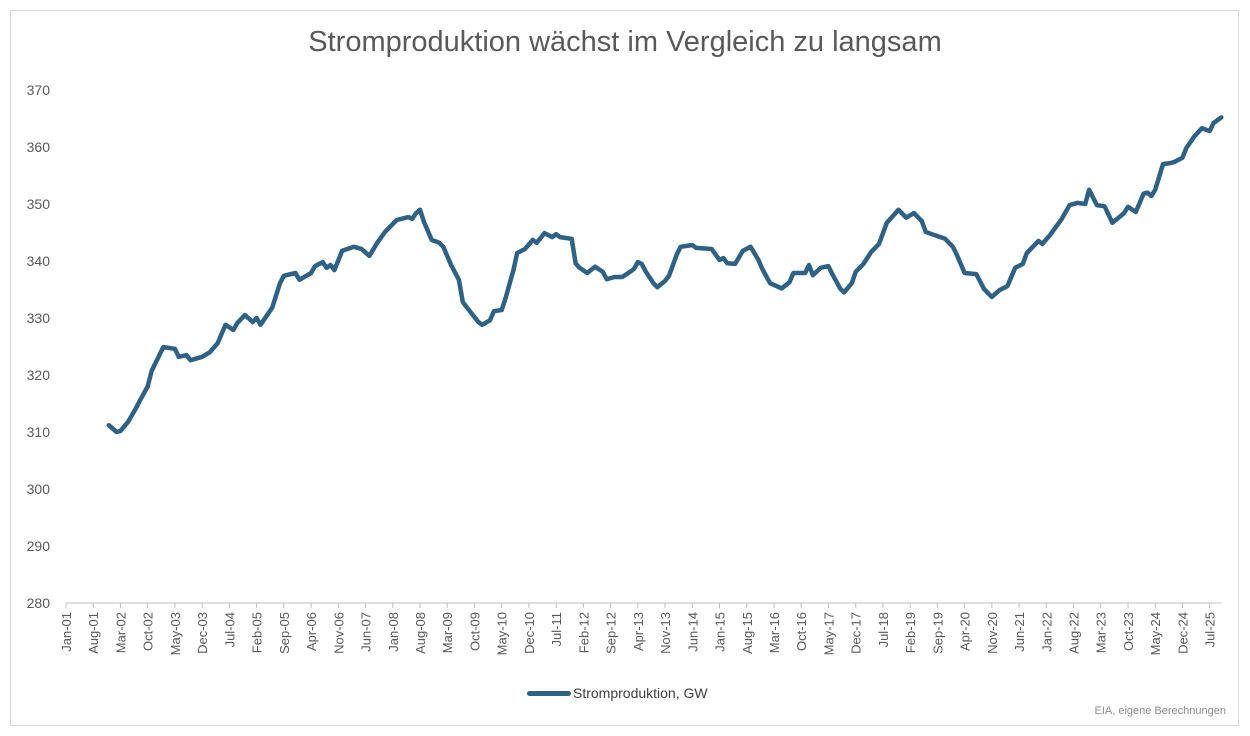 The width and height of the screenshot is (1250, 736). I want to click on x-tick-label: Jun-07, so click(366, 632).